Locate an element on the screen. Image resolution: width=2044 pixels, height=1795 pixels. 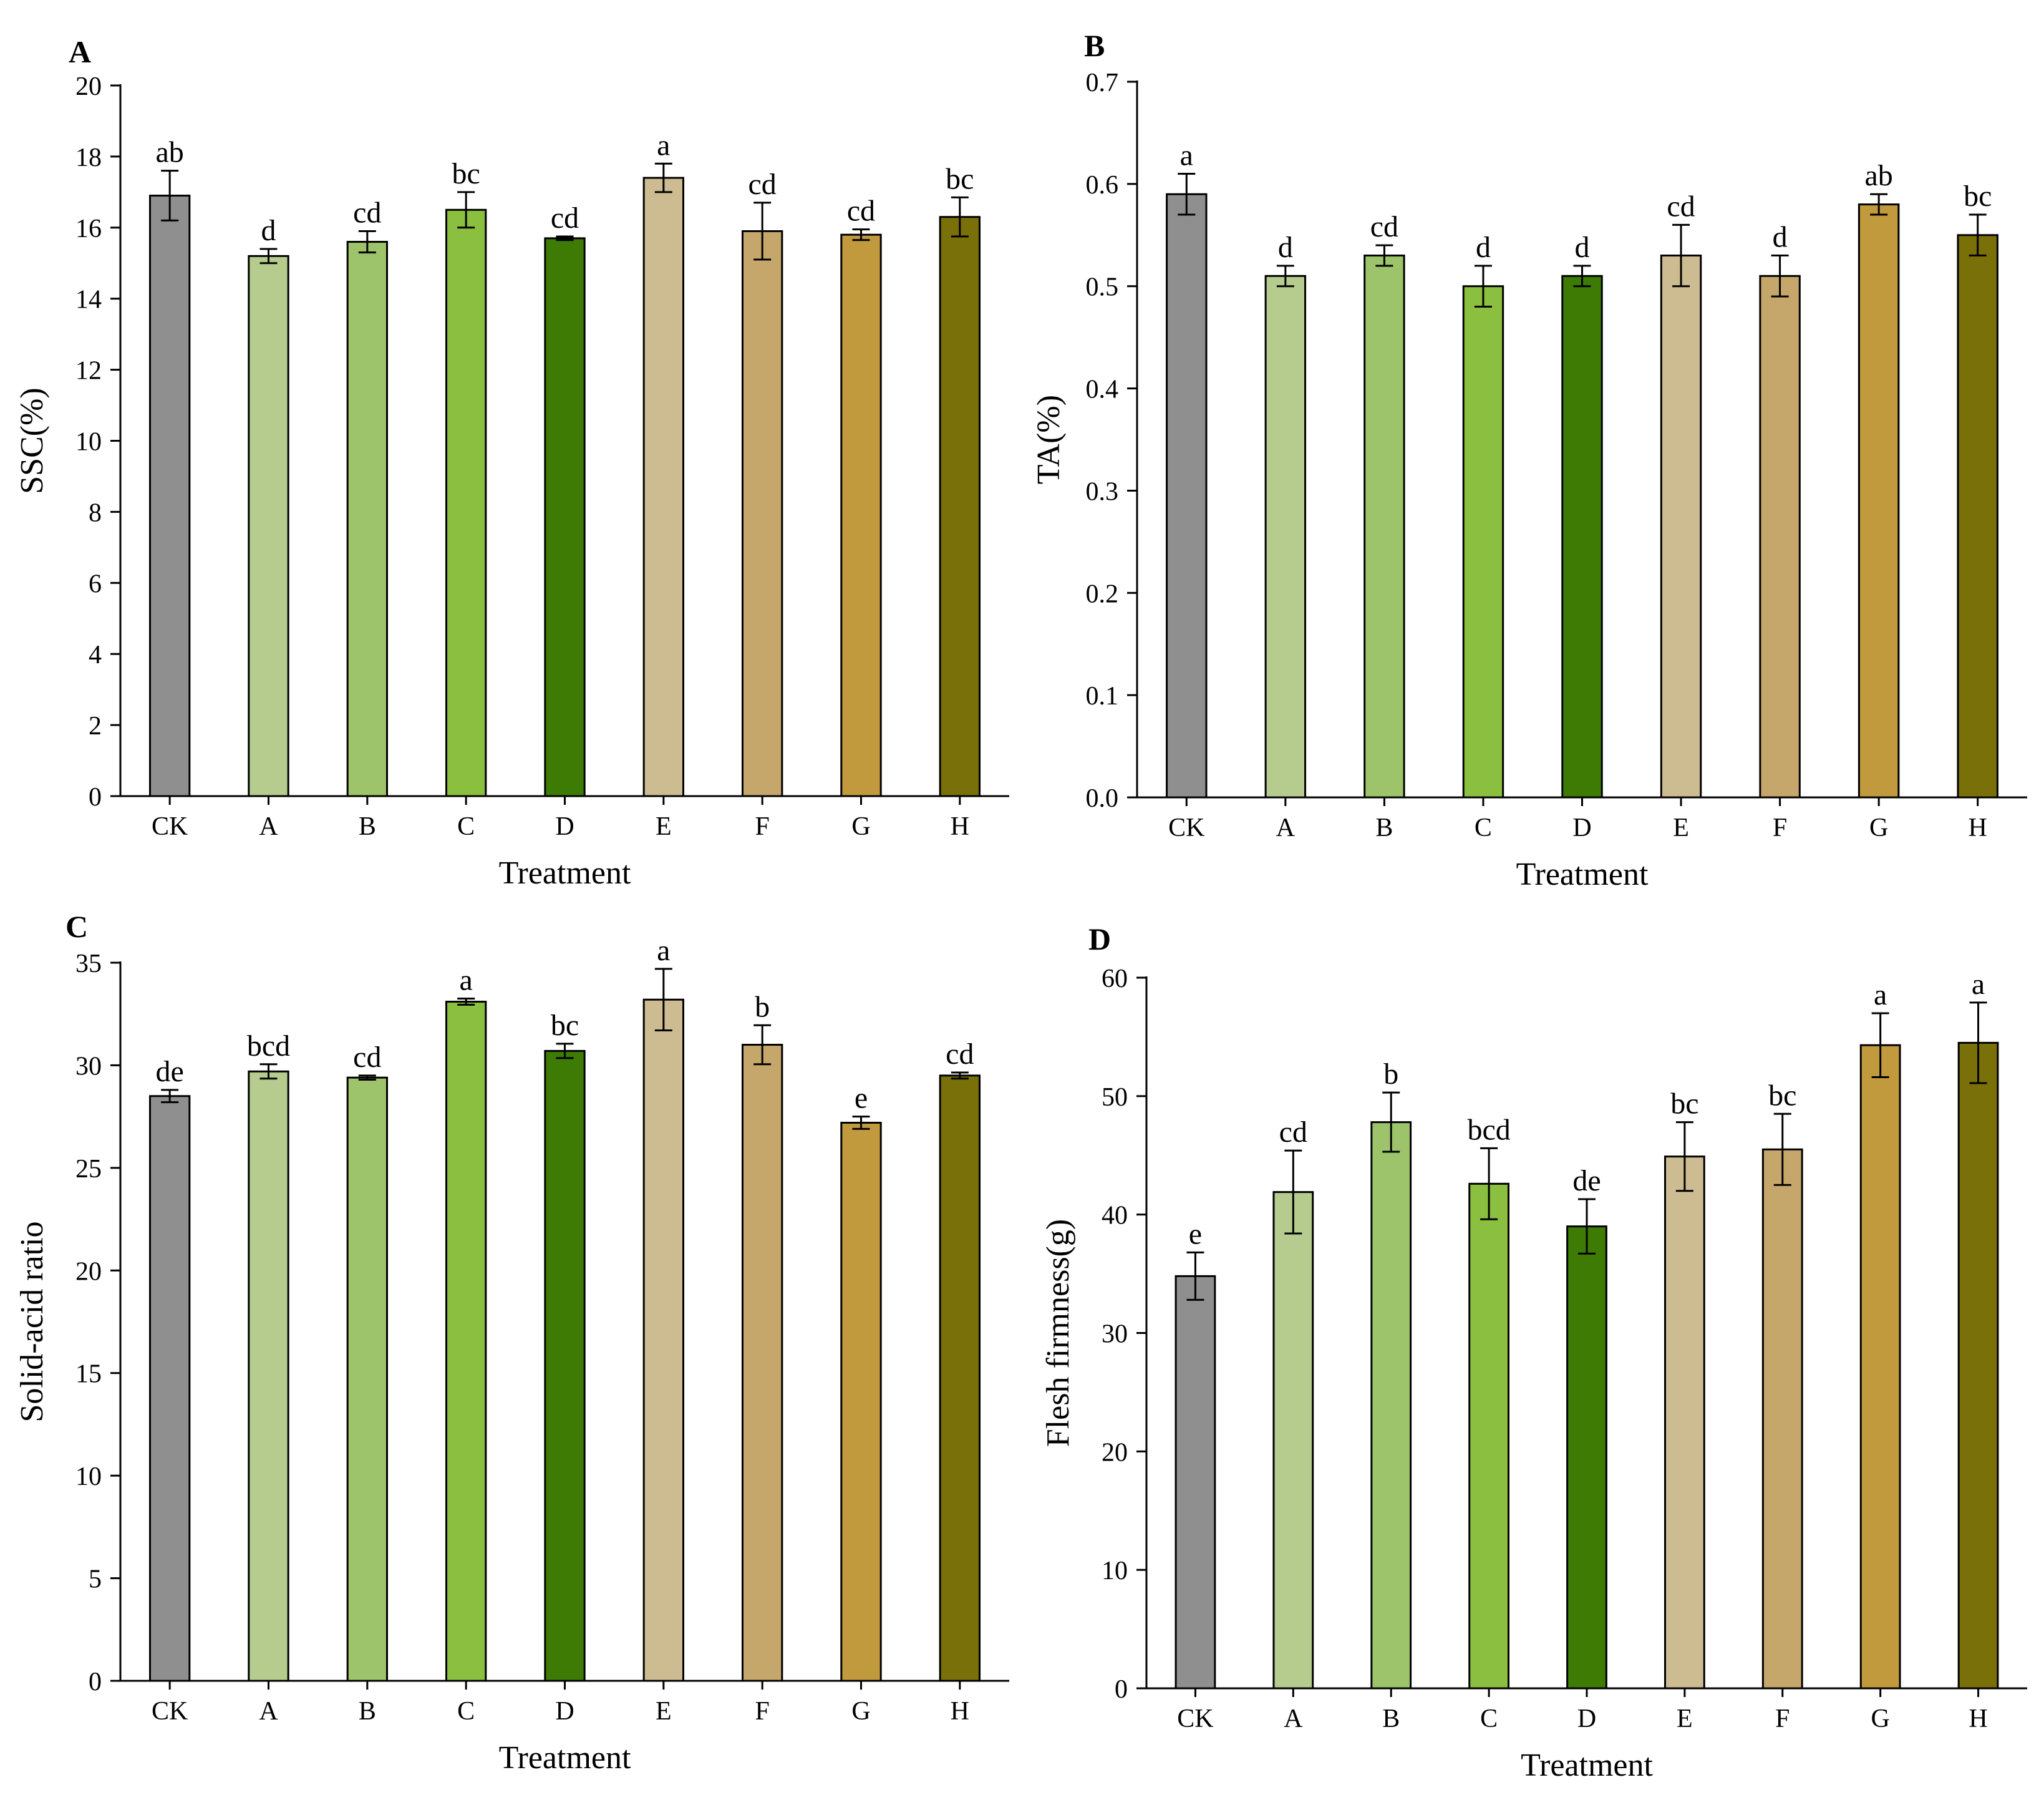
y-tick-label: 0.3 is located at coordinates (1102, 491).